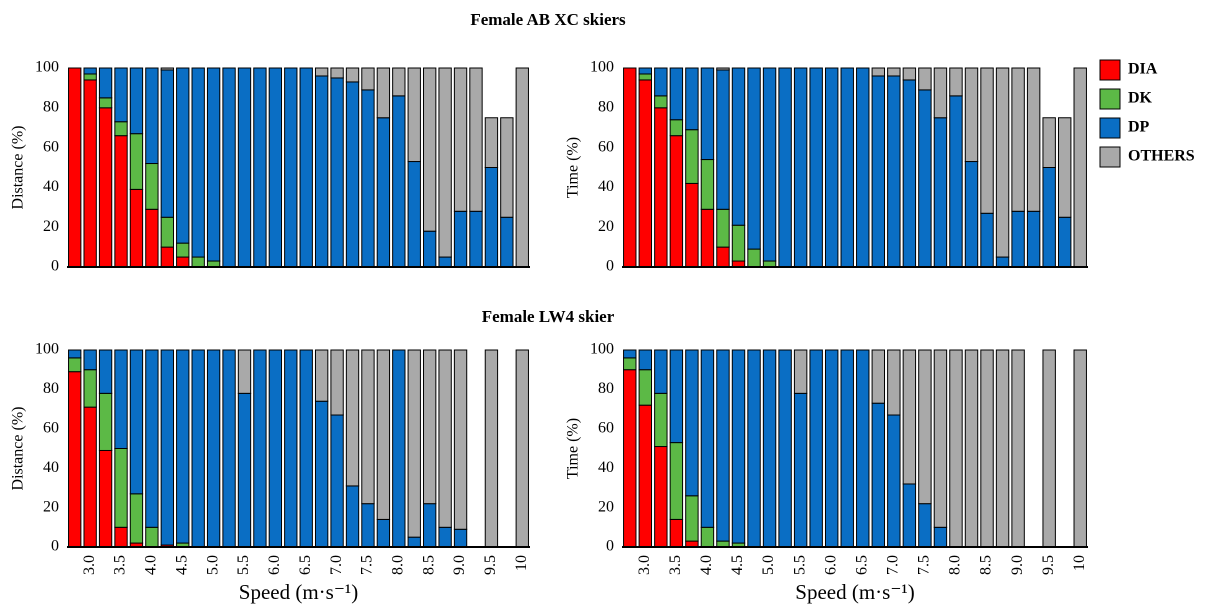 The image size is (1207, 609). I want to click on legend-label: OTHERS, so click(1161, 156).